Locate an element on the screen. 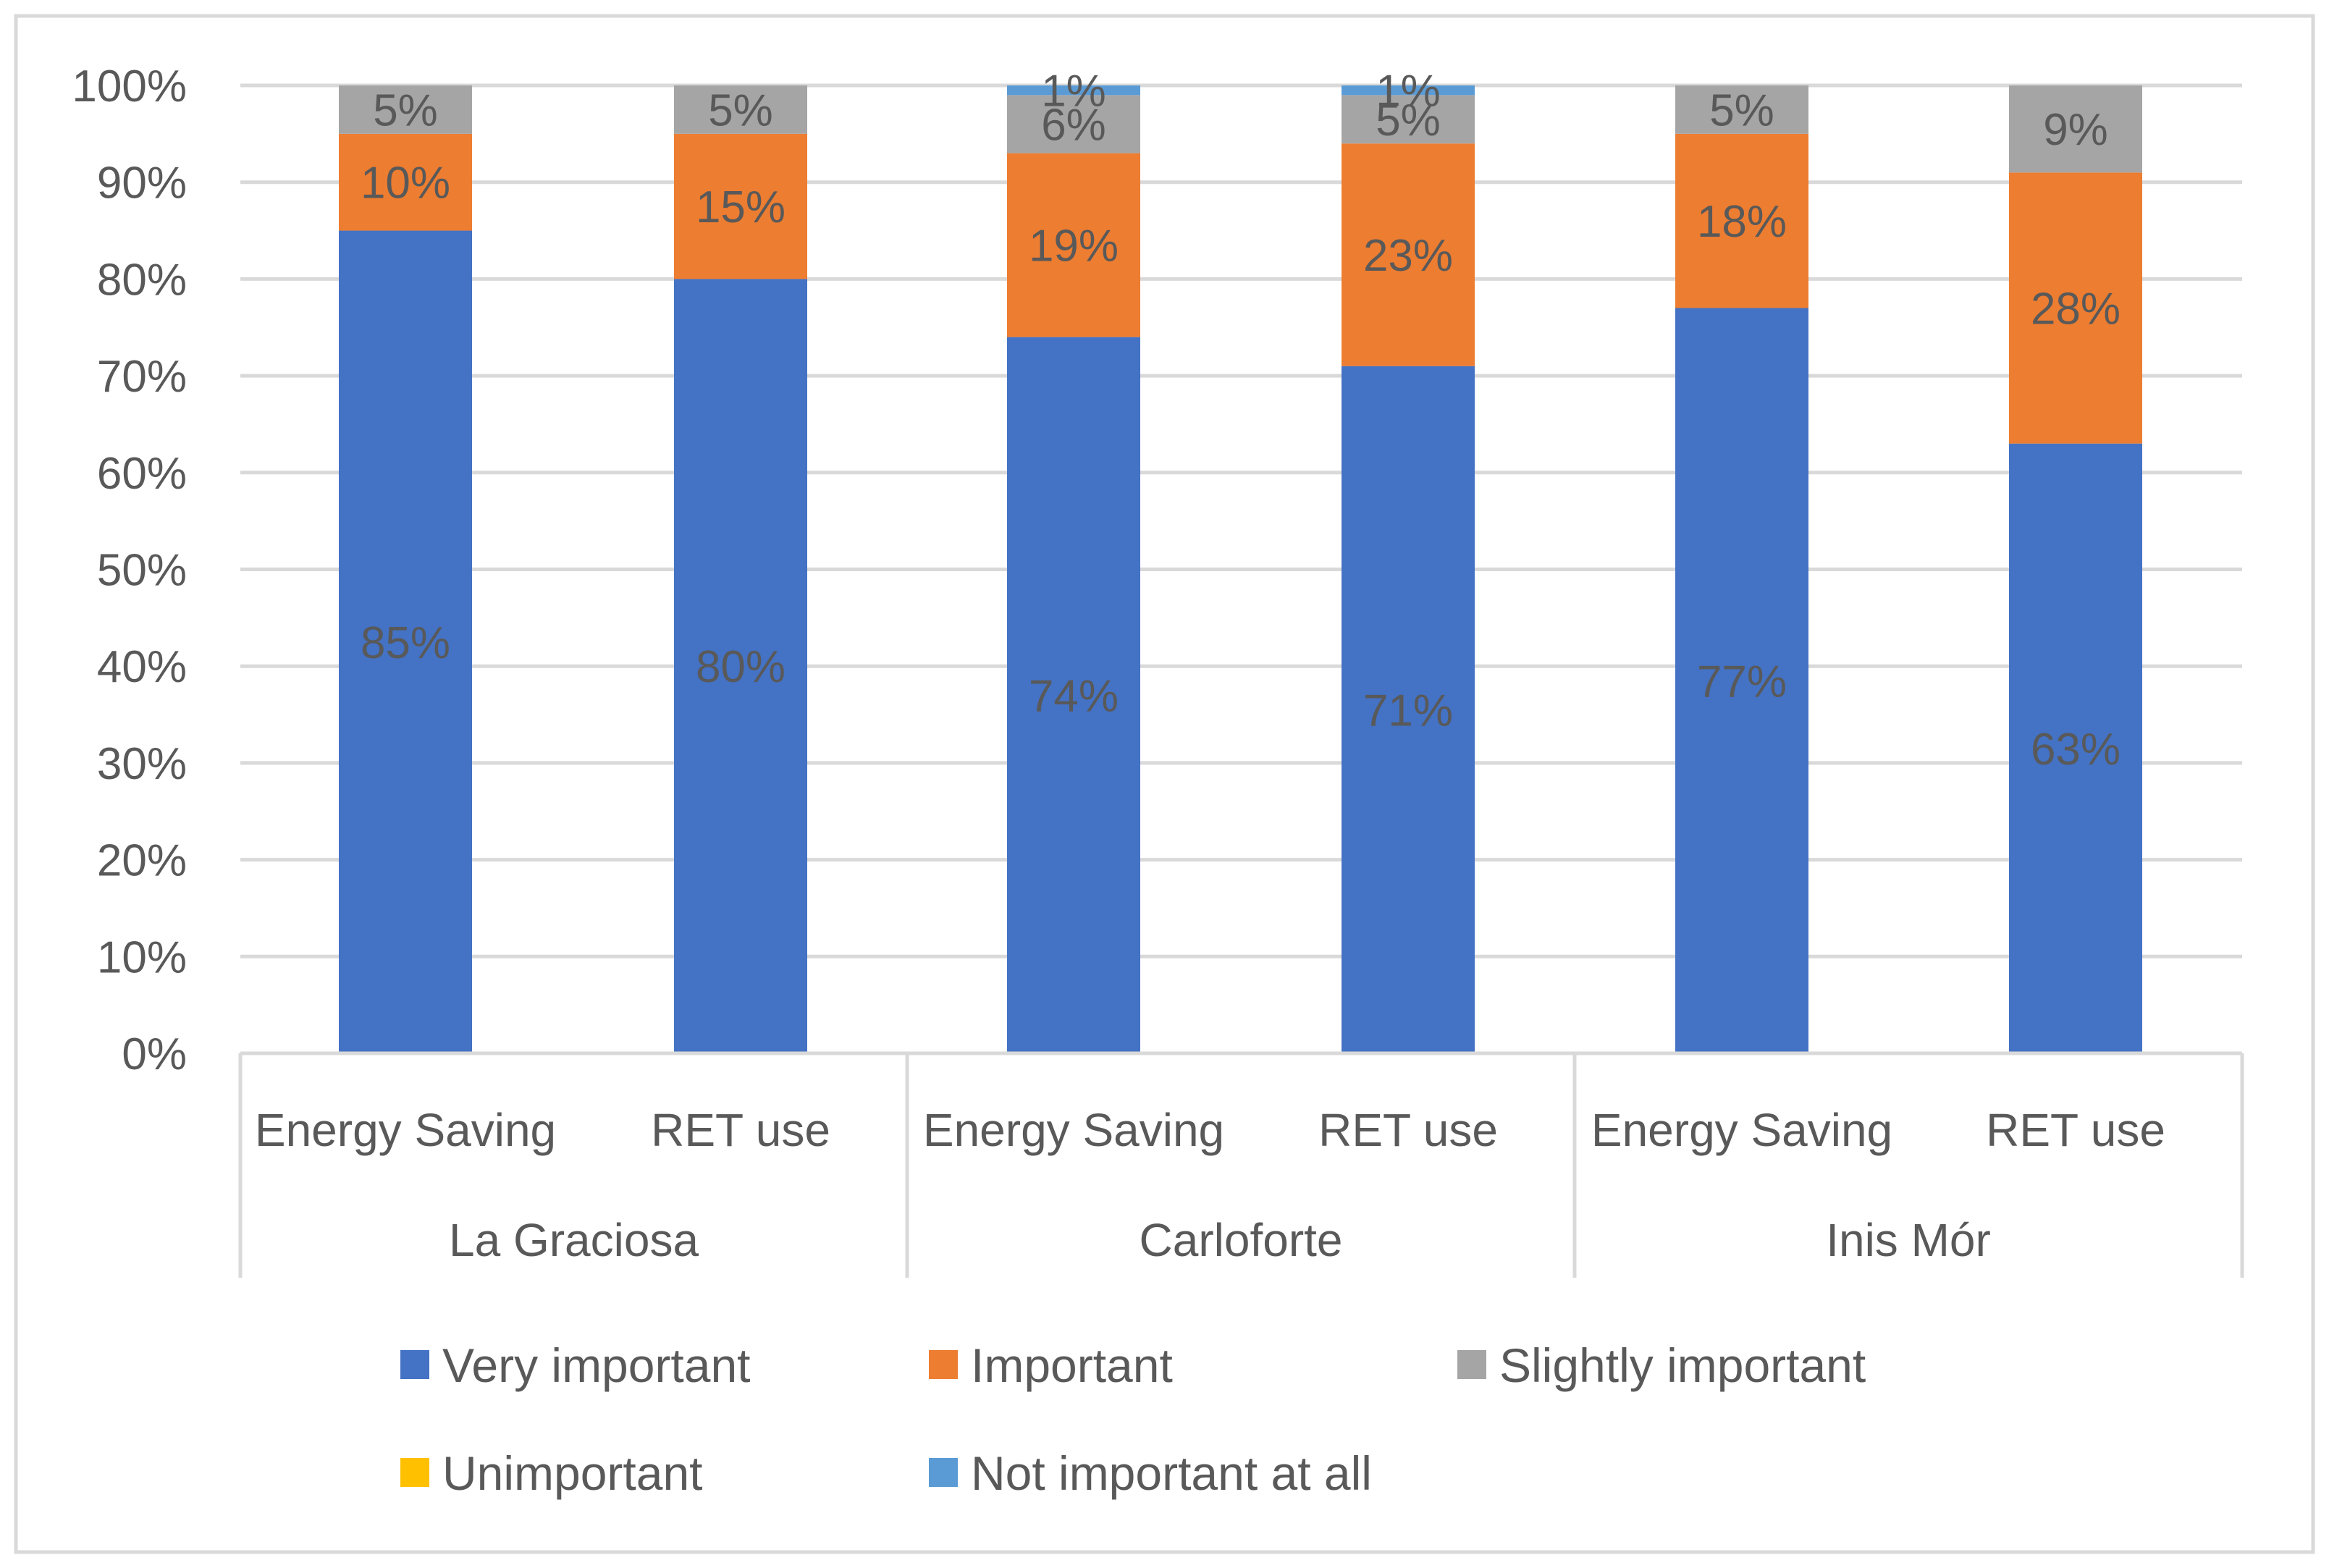  y-tick-label: 100% is located at coordinates (129, 86).